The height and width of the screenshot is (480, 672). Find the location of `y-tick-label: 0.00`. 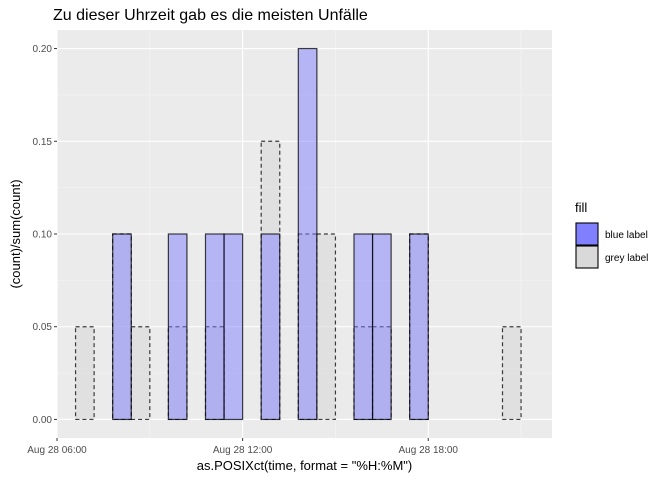

y-tick-label: 0.00 is located at coordinates (43, 420).